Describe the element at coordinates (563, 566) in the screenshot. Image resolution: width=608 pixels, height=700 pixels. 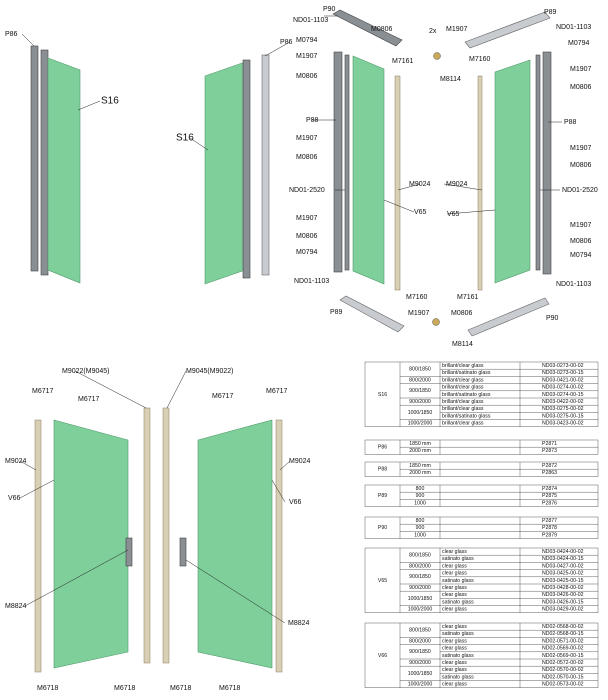
I see `table-code: ND03-0427-00-02` at that location.